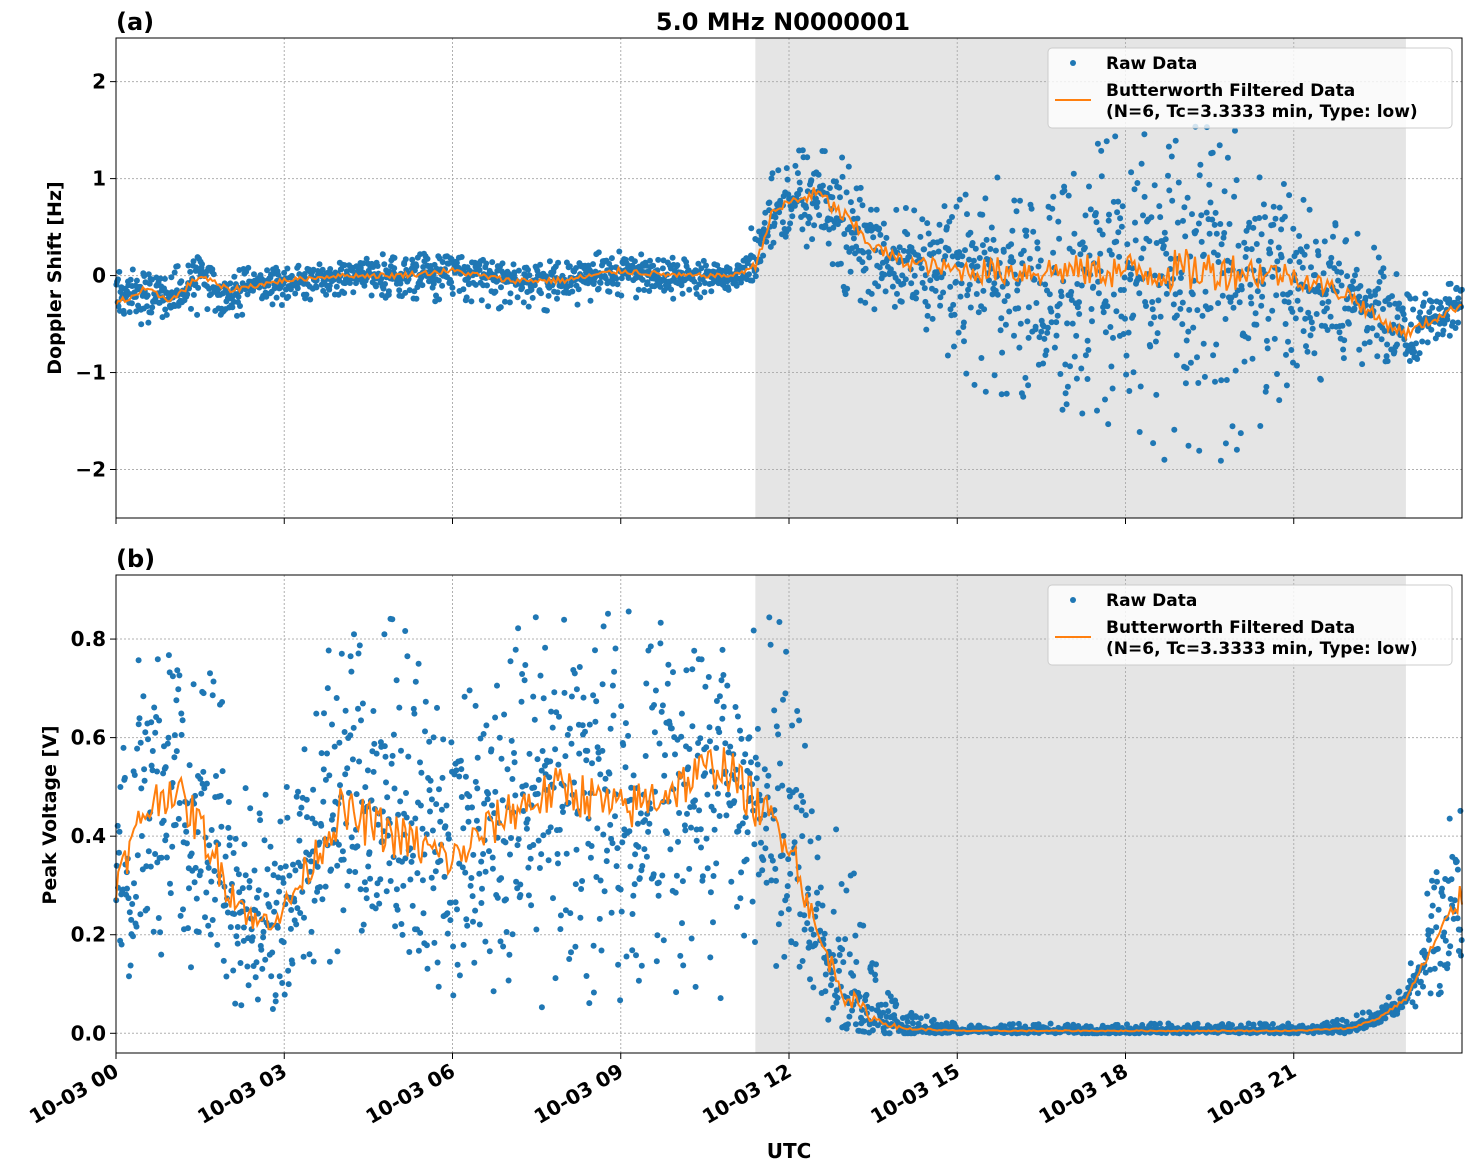 This screenshot has width=1472, height=1172. What do you see at coordinates (1151, 601) in the screenshot?
I see `legend-raw-label: Raw Data` at bounding box center [1151, 601].